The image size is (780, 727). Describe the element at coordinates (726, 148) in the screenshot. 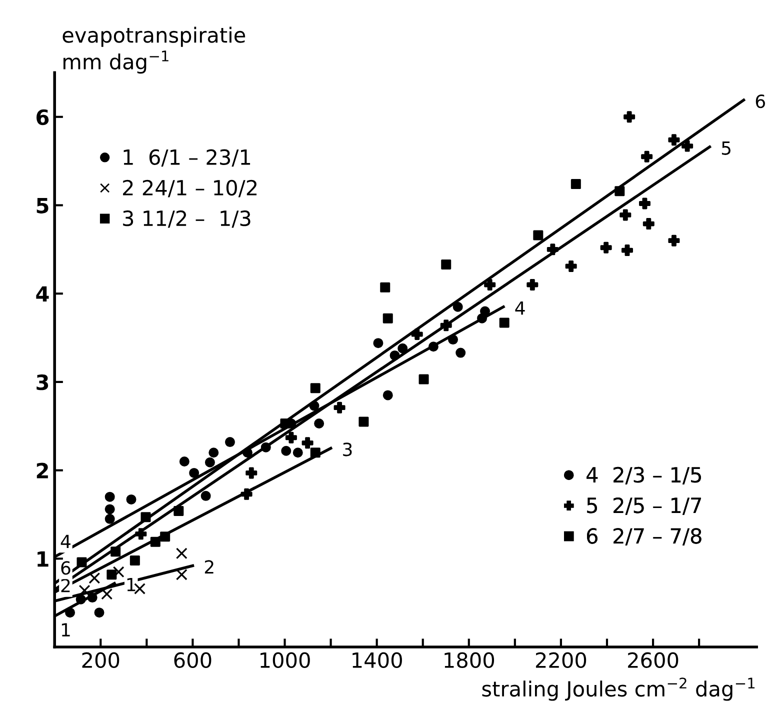

I see `annotation: 5` at that location.